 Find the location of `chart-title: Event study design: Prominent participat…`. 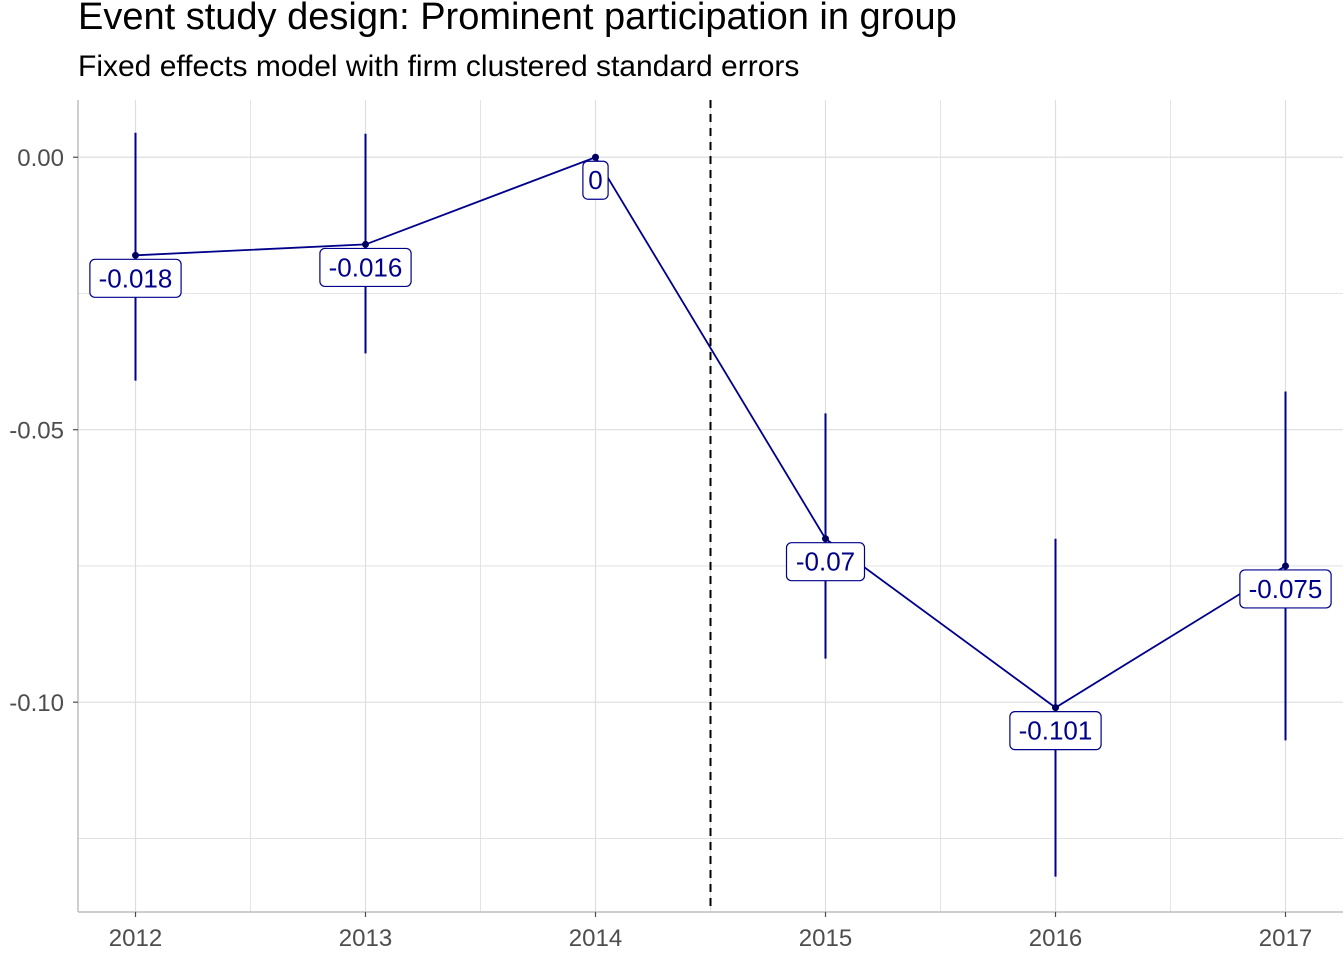

chart-title: Event study design: Prominent participat… is located at coordinates (517, 19).